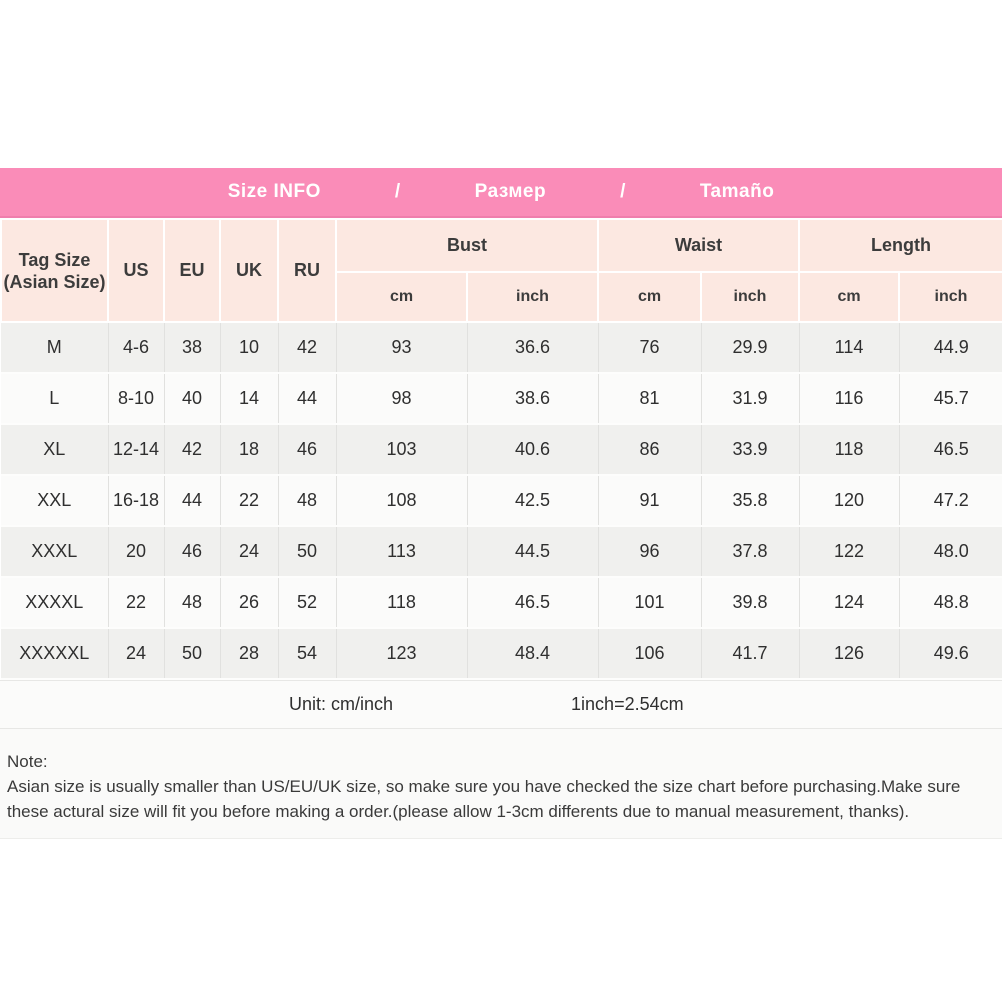  What do you see at coordinates (55, 450) in the screenshot?
I see `cell-tag: XL` at bounding box center [55, 450].